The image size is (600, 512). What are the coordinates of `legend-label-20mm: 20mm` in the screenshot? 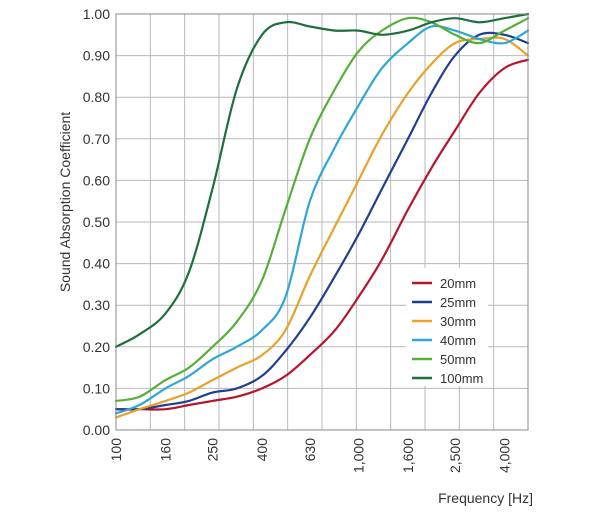 It's located at (458, 283).